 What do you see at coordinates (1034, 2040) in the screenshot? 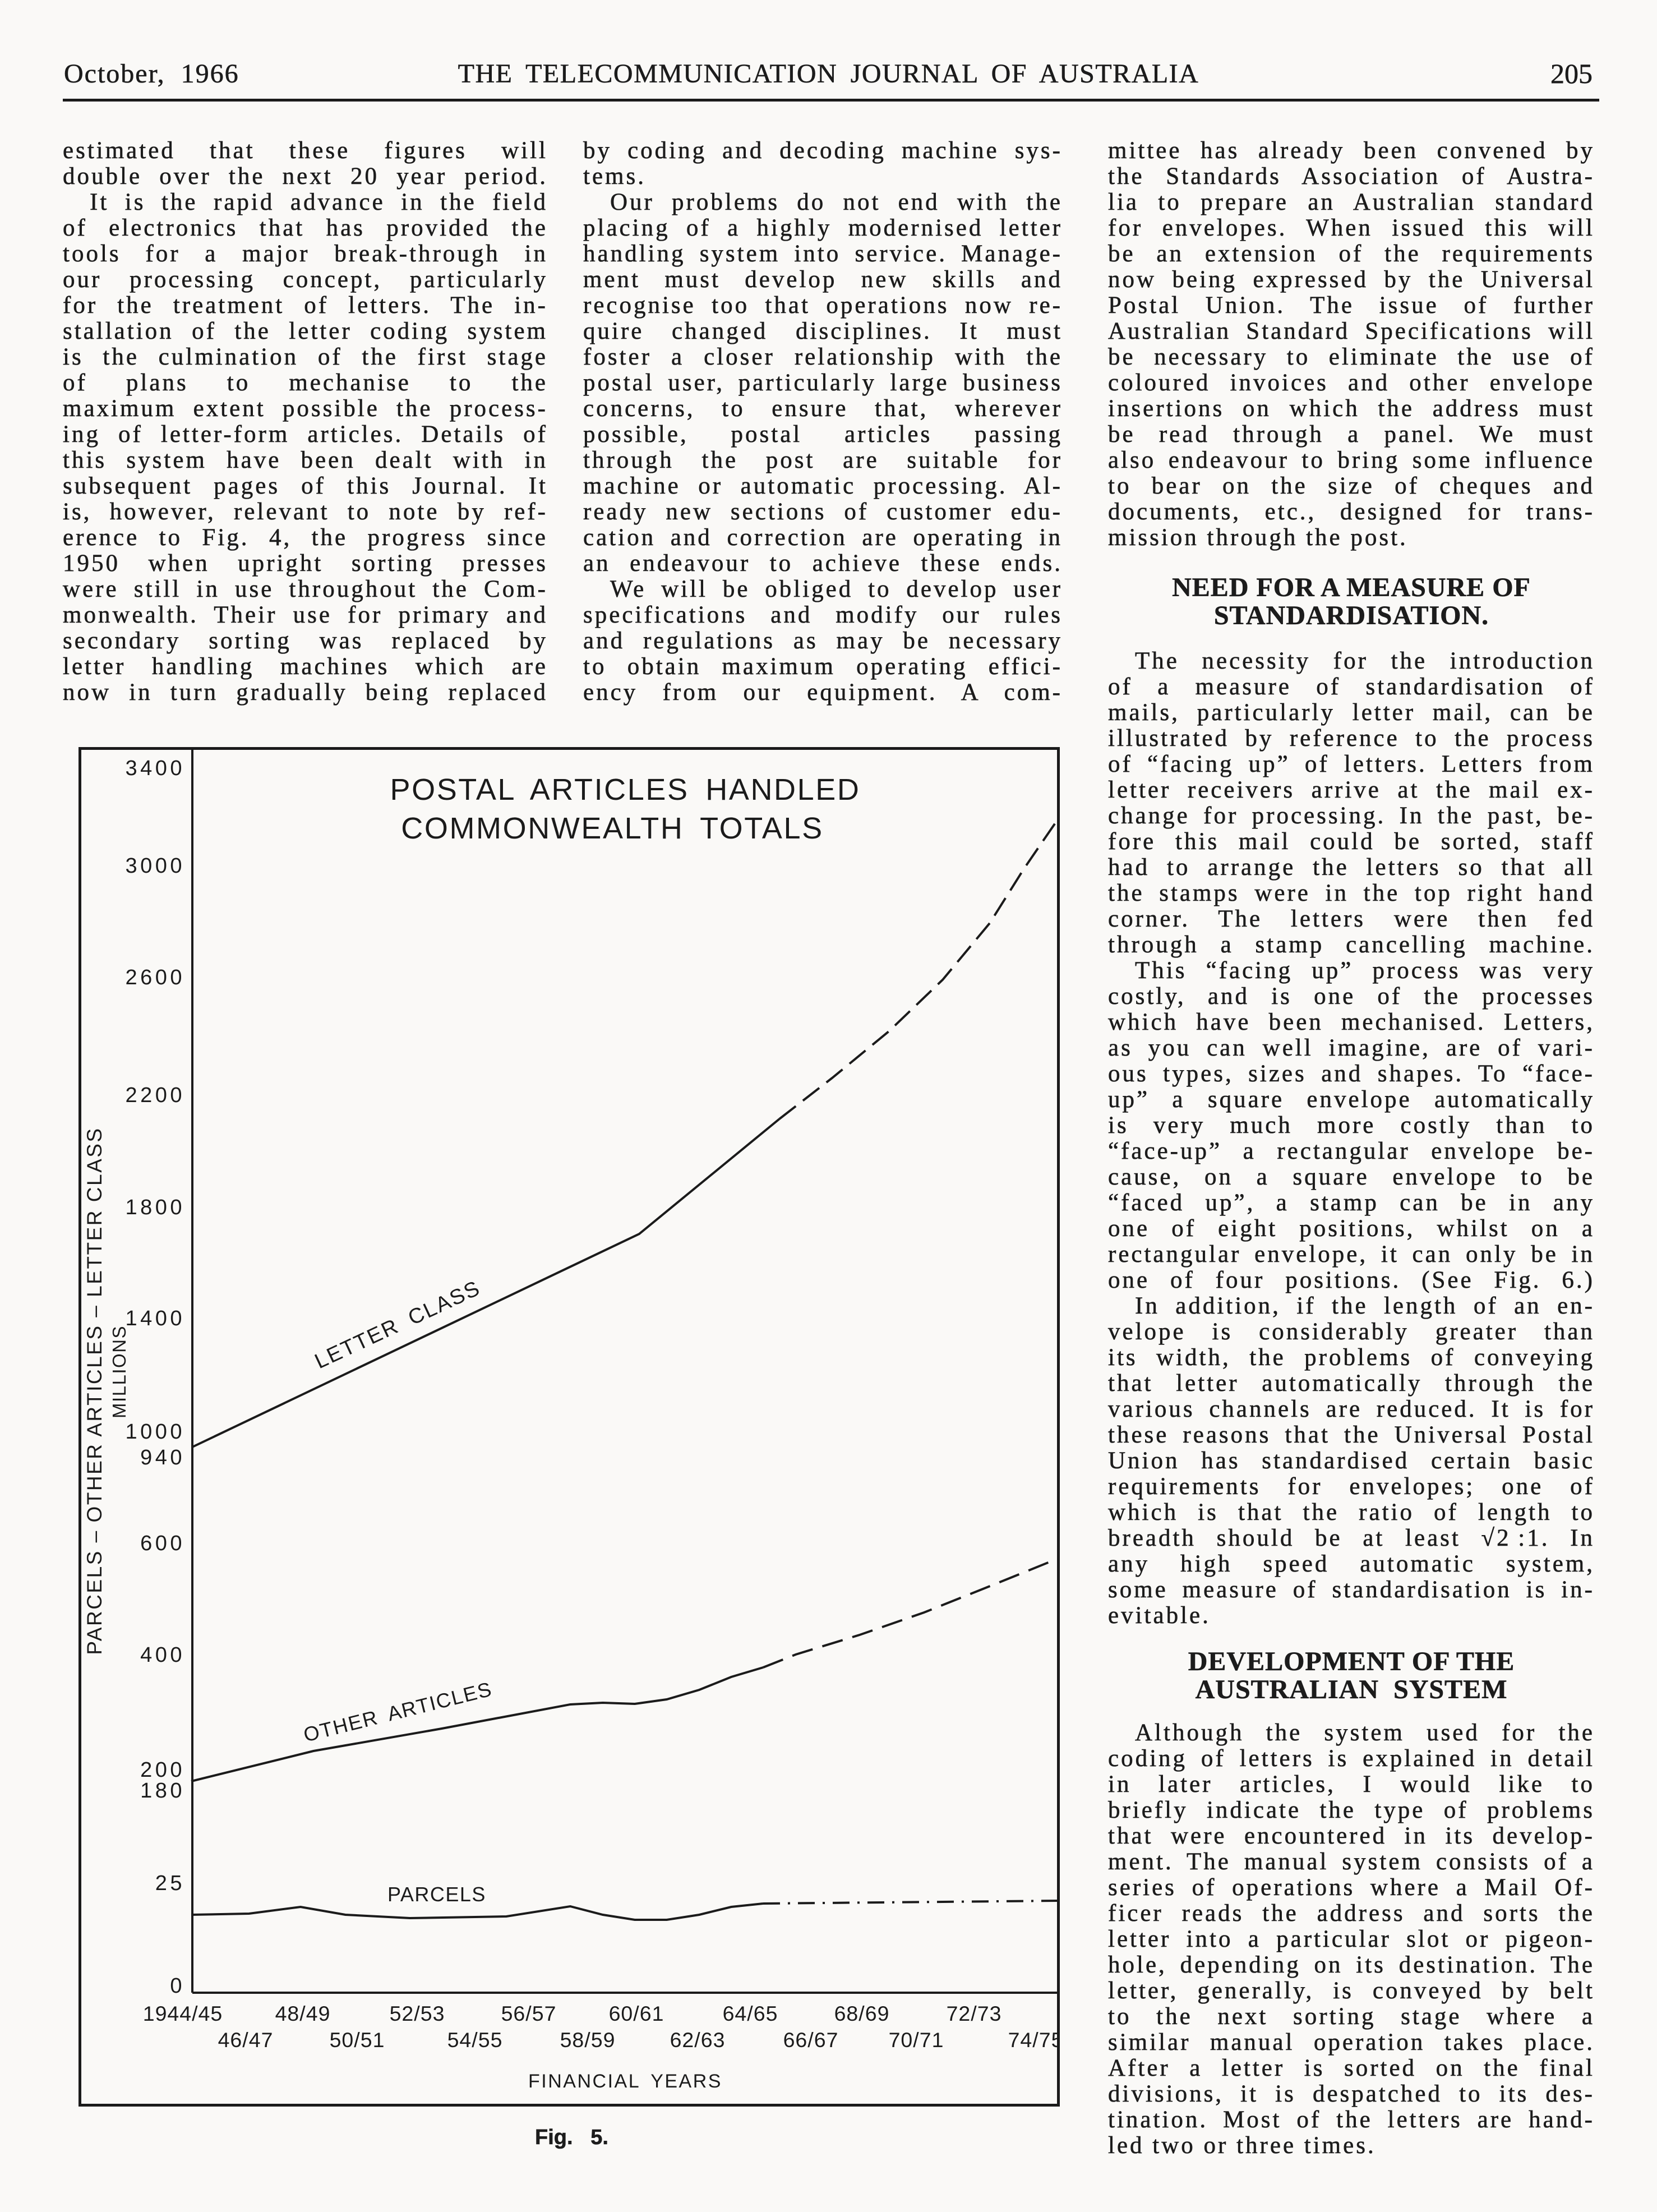
I see `svg-text: 74/75` at bounding box center [1034, 2040].